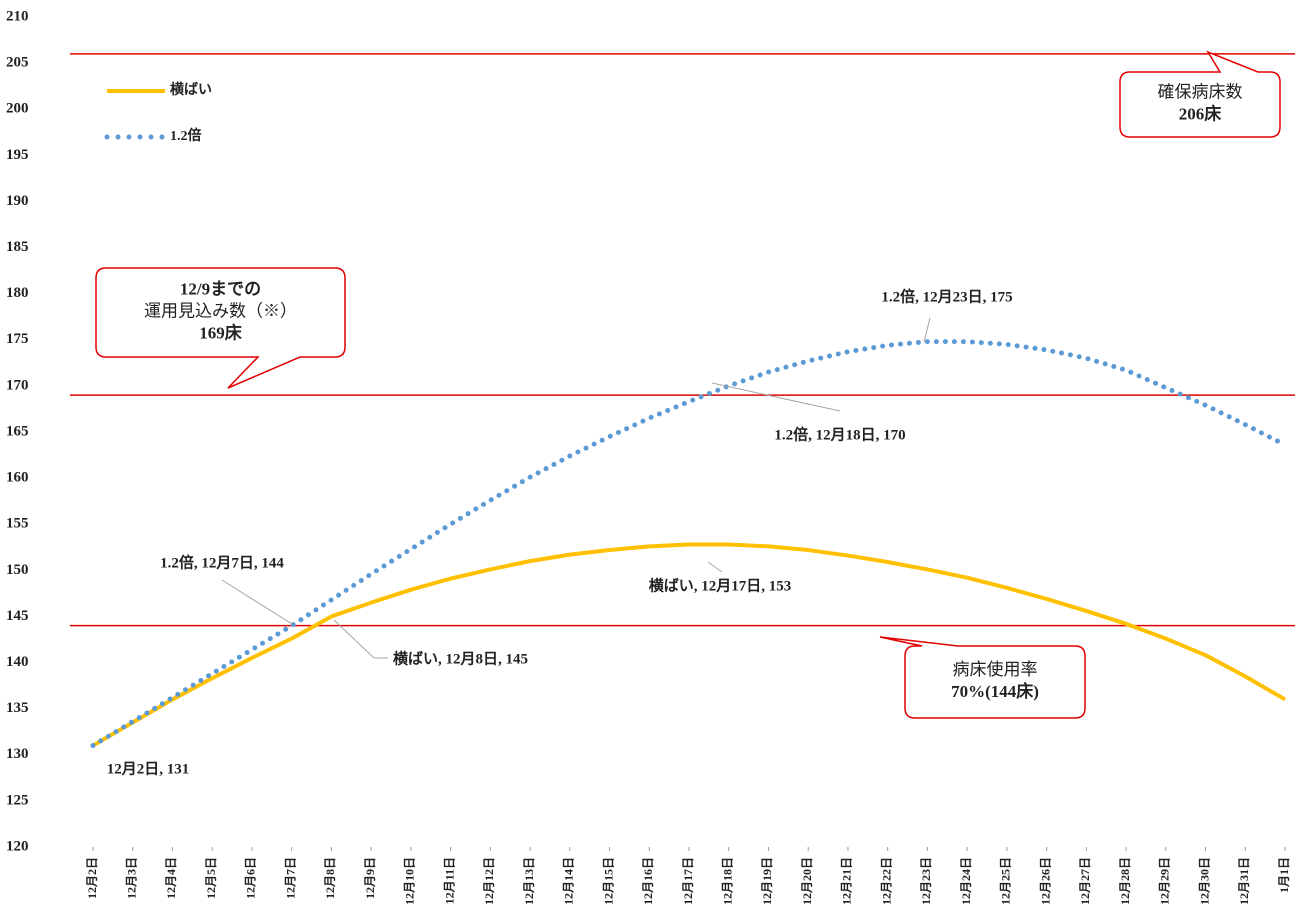 The height and width of the screenshot is (919, 1310). I want to click on y-tick-label: 185, so click(17, 247).